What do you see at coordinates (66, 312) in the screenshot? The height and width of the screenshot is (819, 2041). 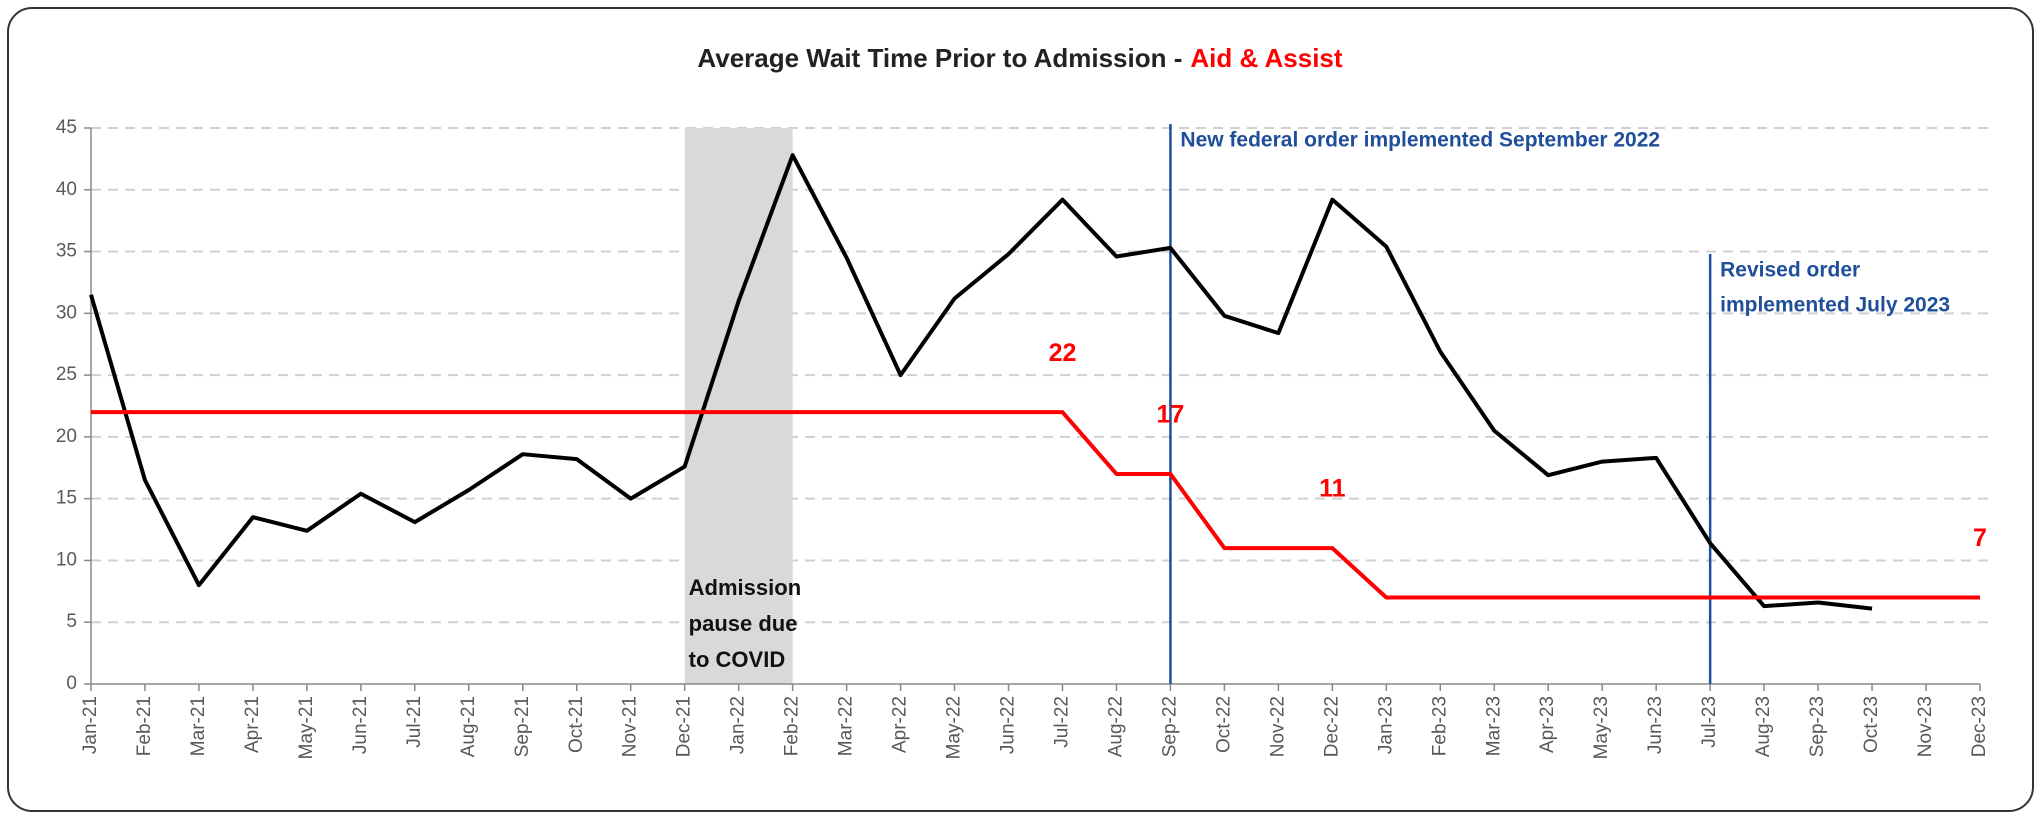 I see `y-tick-label: 30` at bounding box center [66, 312].